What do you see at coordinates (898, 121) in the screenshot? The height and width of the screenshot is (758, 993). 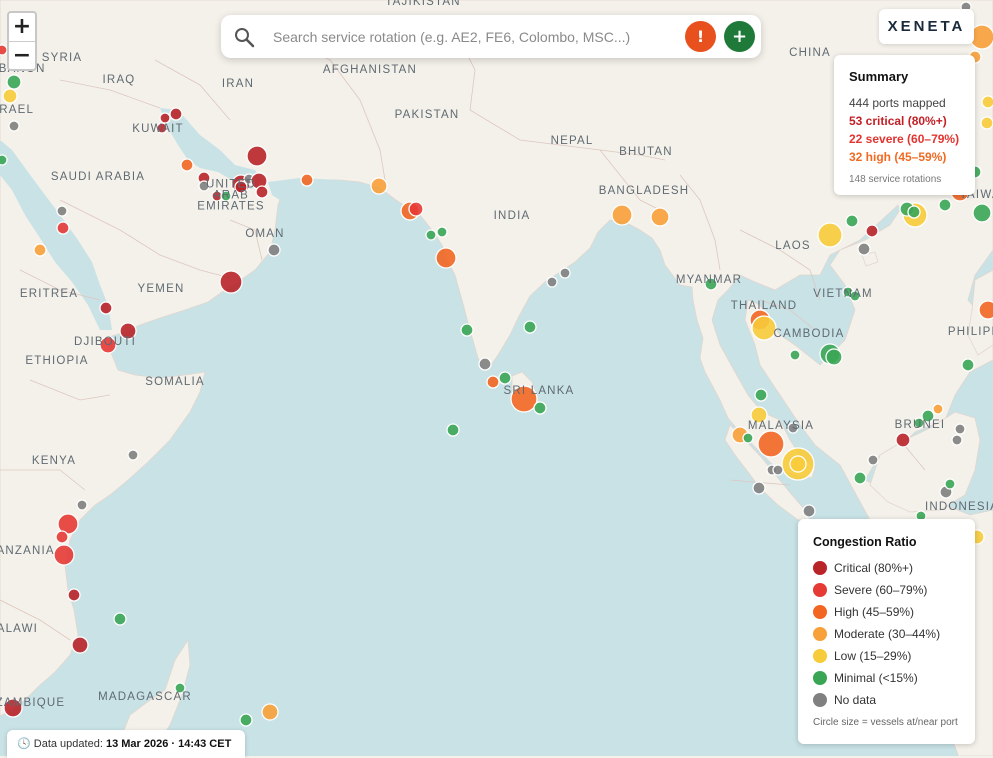 I see `critical-count: 53 critical (80%+)` at bounding box center [898, 121].